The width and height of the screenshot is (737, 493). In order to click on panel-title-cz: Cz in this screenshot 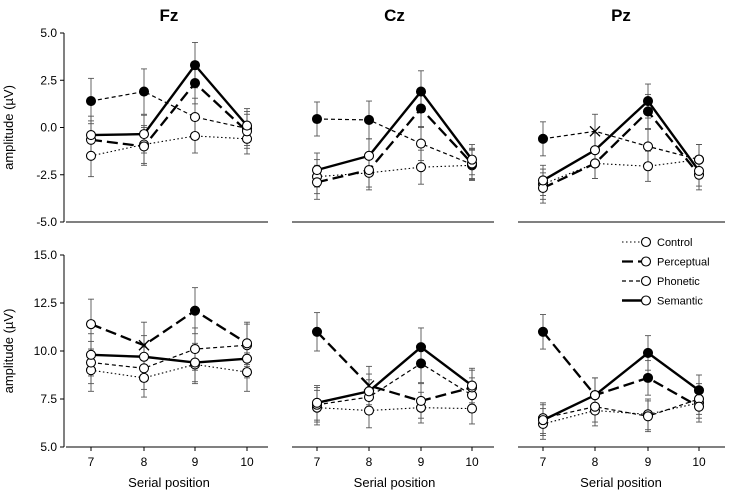, I will do `click(394, 15)`.